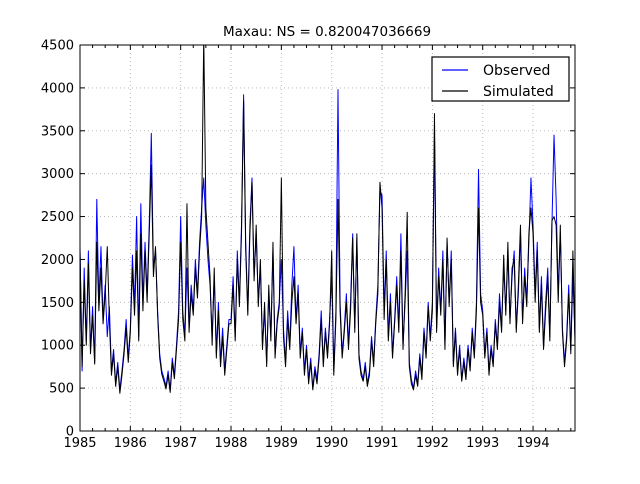 This screenshot has height=484, width=640. I want to click on x-axis-tick-label: 1987, so click(180, 443).